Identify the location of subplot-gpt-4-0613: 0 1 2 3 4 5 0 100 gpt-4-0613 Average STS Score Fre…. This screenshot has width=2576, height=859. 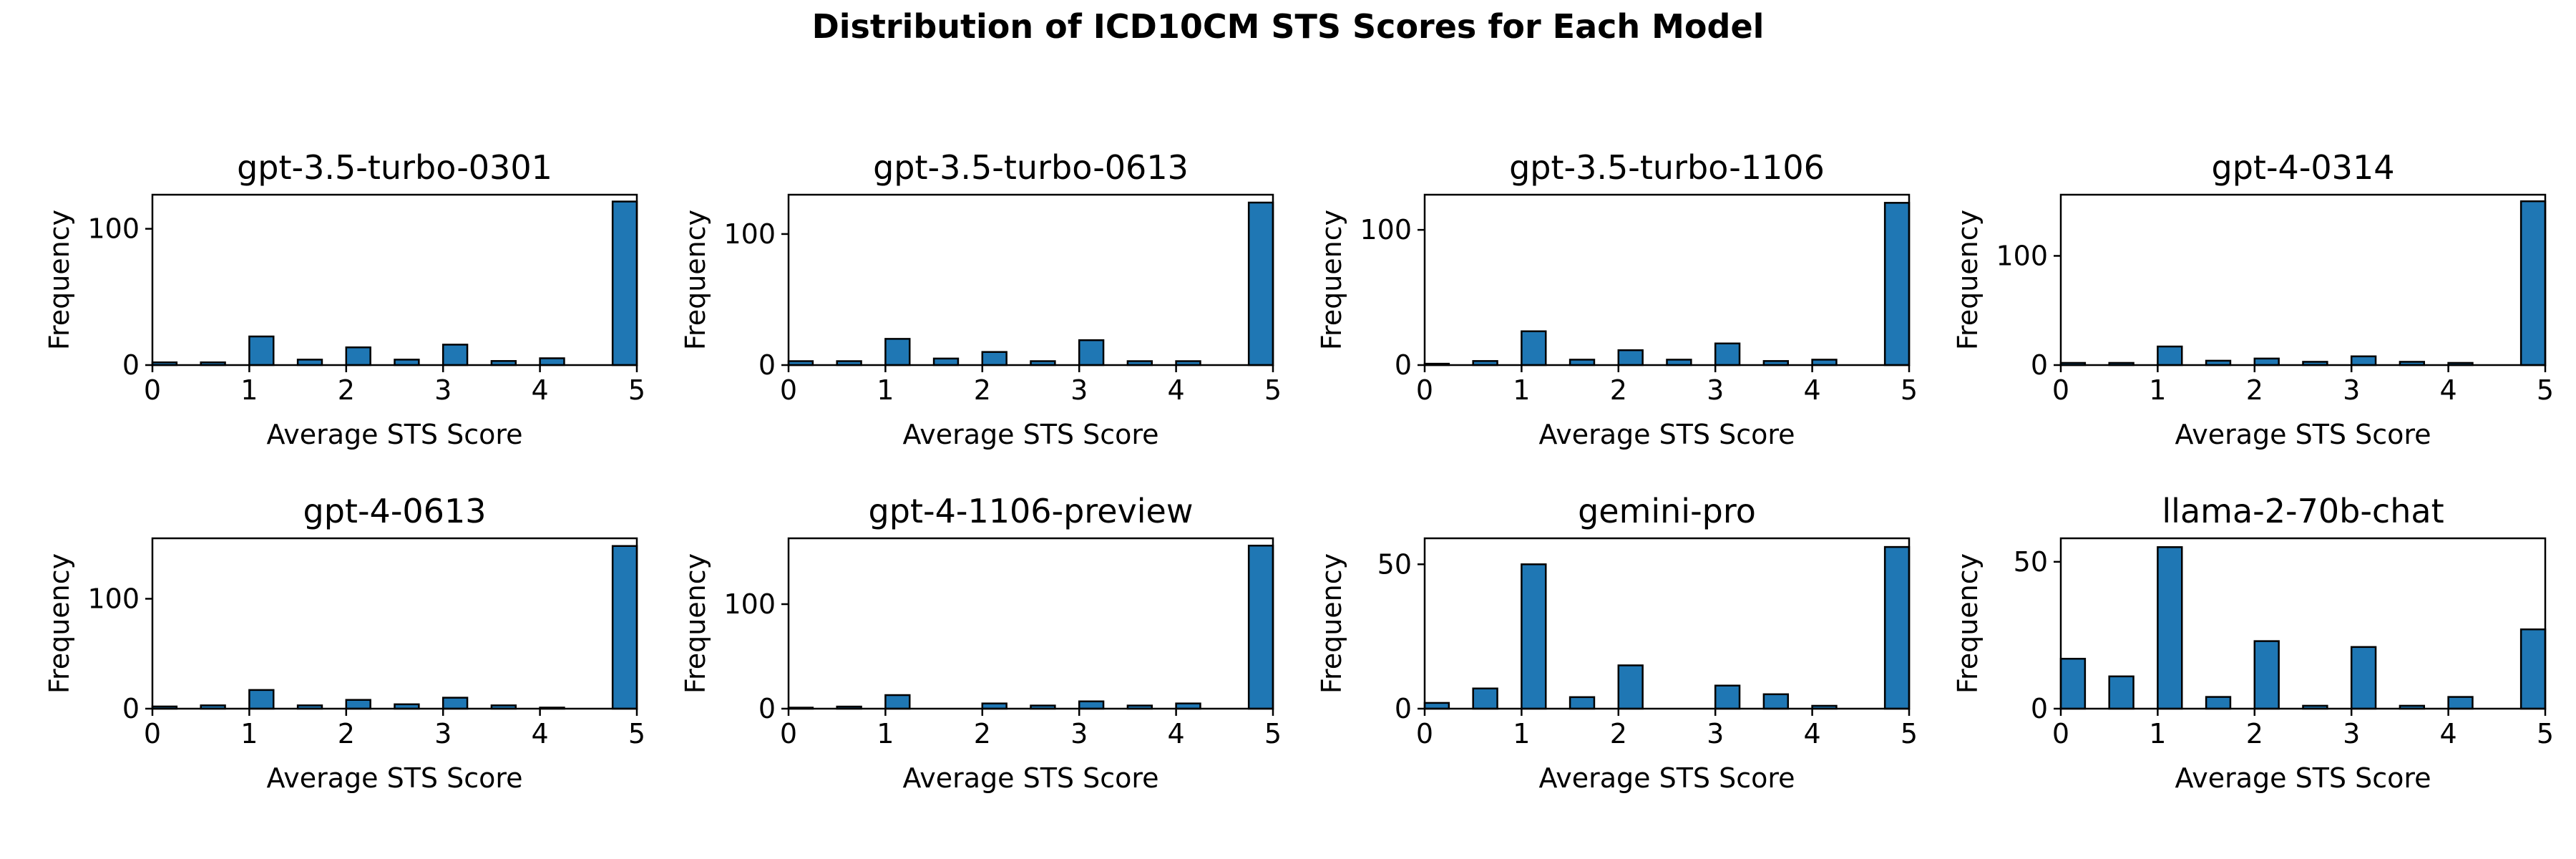
(344, 643).